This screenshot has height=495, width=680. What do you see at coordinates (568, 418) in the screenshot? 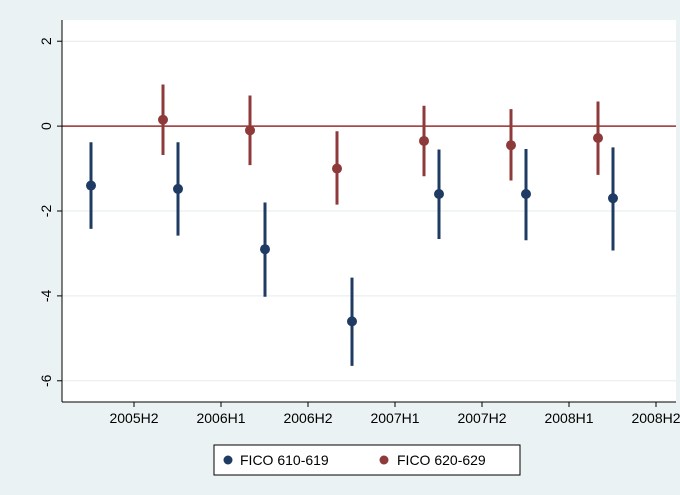
I see `x-tick-label: 2008H1` at bounding box center [568, 418].